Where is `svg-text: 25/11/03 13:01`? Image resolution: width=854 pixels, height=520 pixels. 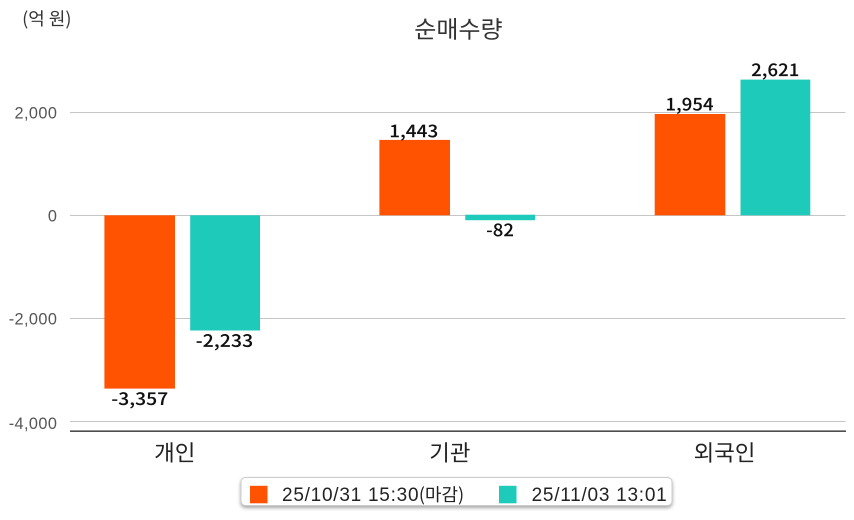 svg-text: 25/11/03 13:01 is located at coordinates (600, 495).